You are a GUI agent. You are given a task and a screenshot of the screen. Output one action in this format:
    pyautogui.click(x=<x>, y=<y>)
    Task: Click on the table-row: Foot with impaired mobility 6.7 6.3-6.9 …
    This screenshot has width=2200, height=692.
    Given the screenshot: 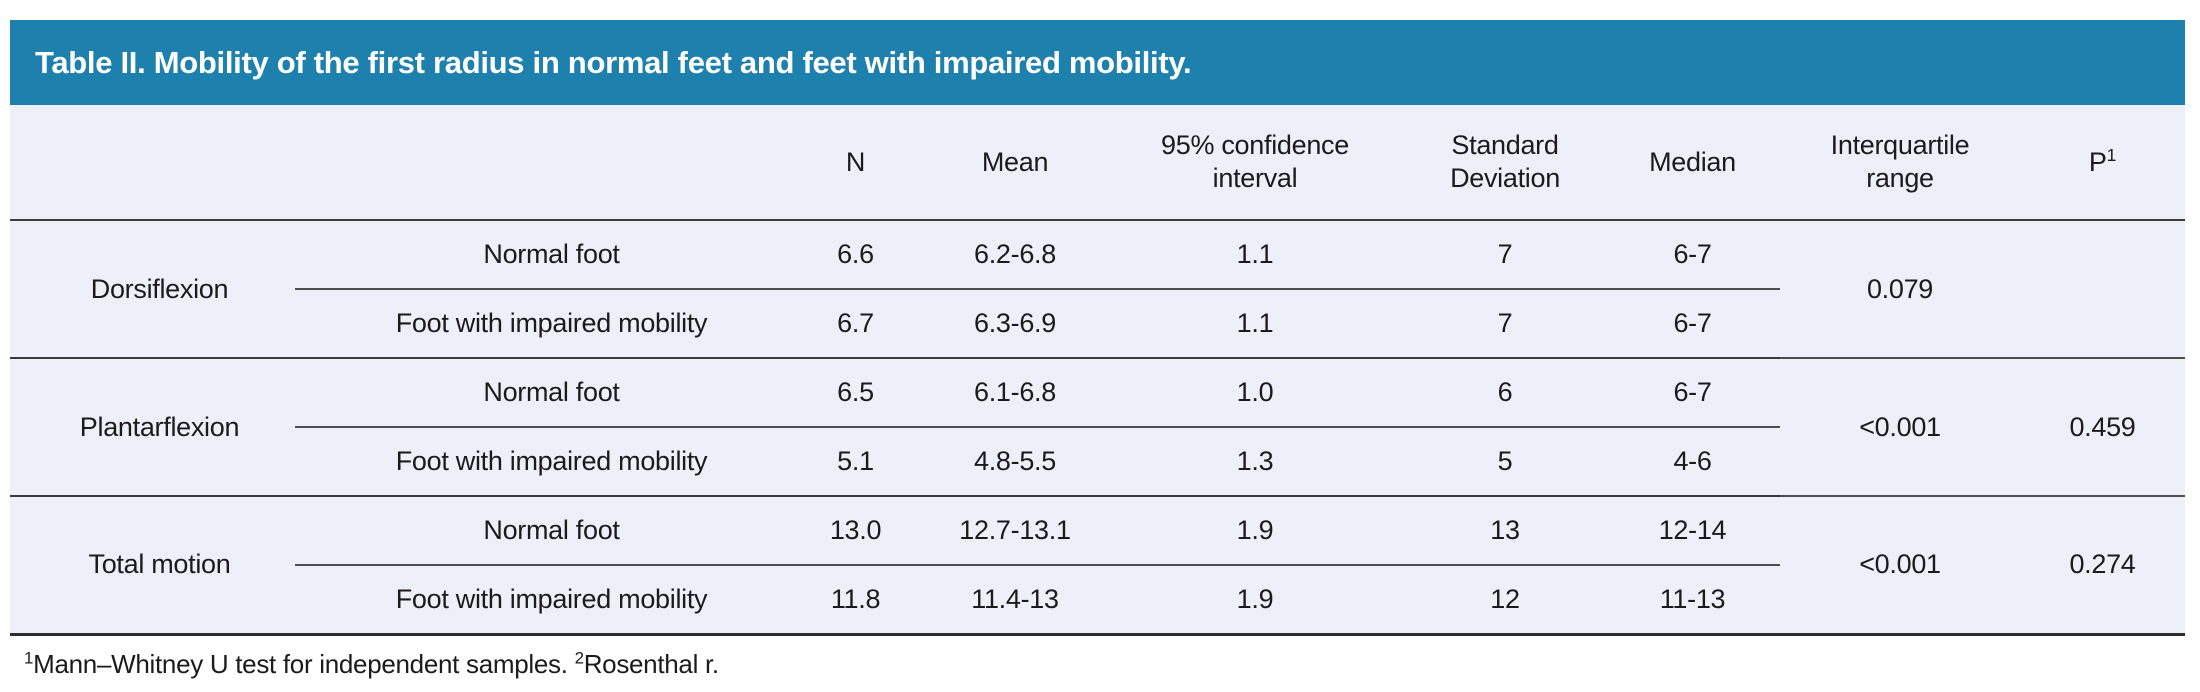 What is the action you would take?
    pyautogui.click(x=1097, y=323)
    